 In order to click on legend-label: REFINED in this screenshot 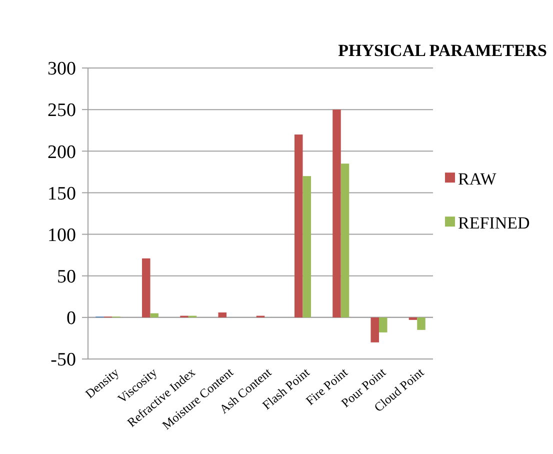, I will do `click(494, 223)`.